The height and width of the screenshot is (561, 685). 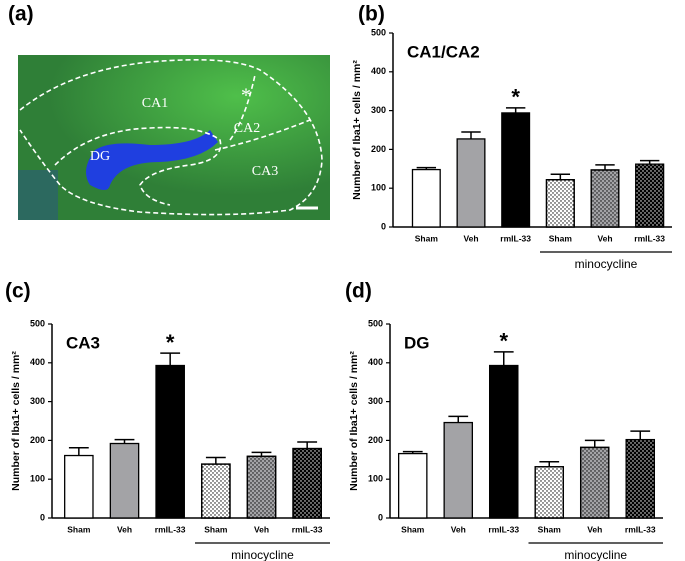 What do you see at coordinates (100, 156) in the screenshot?
I see `region-label: DG` at bounding box center [100, 156].